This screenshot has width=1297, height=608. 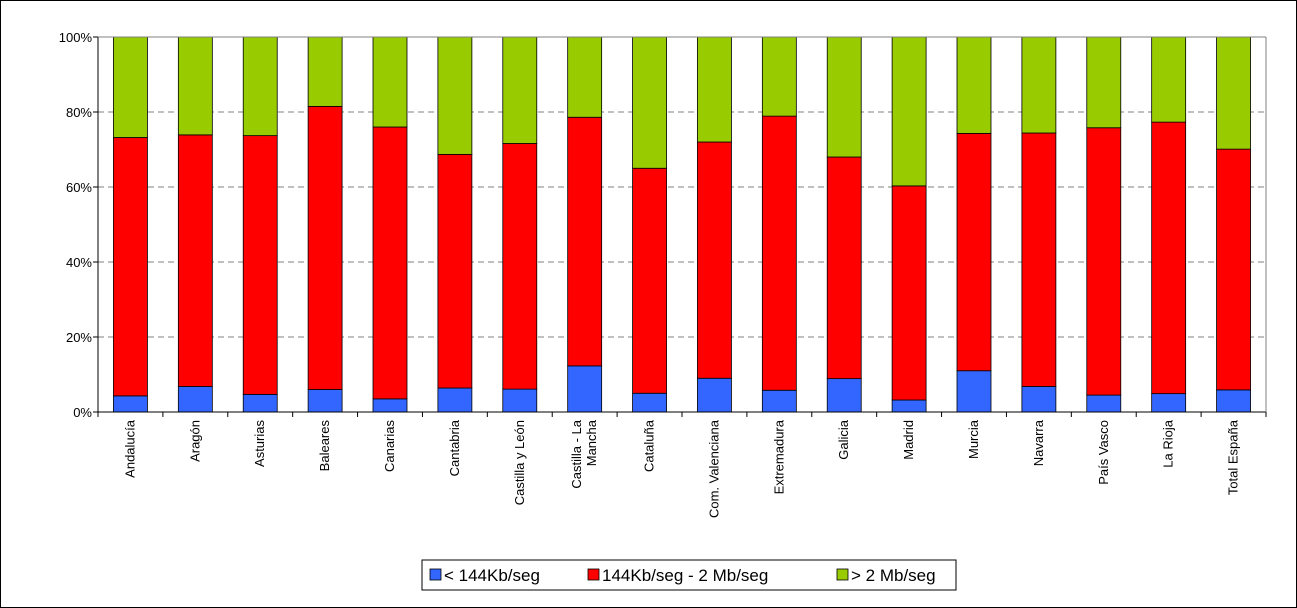 What do you see at coordinates (454, 447) in the screenshot?
I see `x-tick-label: Cantabria` at bounding box center [454, 447].